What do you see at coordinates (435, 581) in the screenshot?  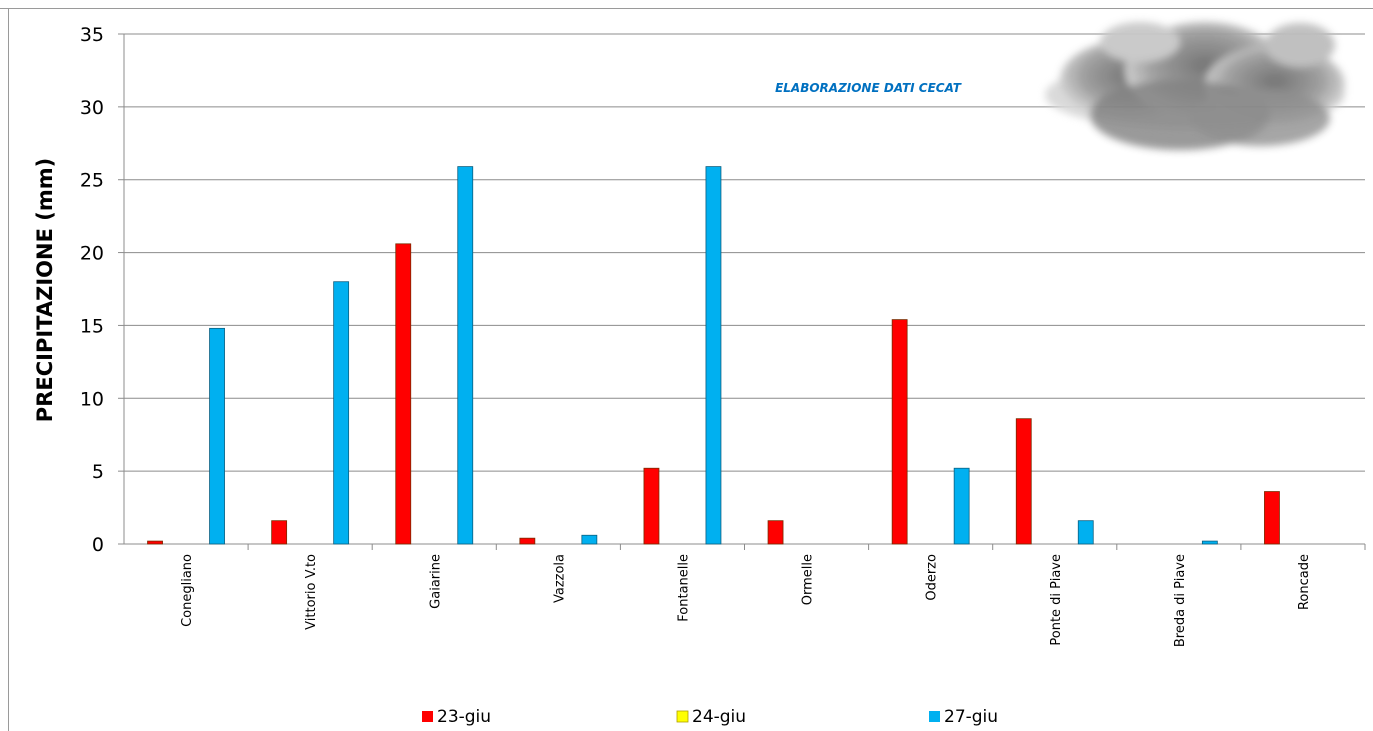 I see `category-label: Gaiarine` at bounding box center [435, 581].